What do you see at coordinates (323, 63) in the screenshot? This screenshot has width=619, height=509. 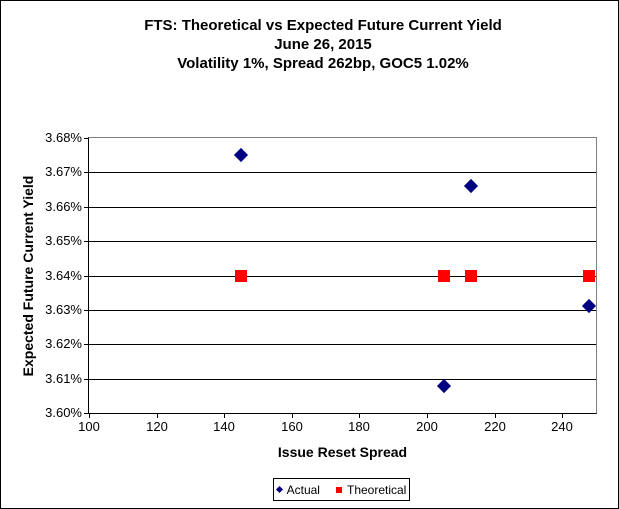 I see `chart-subtitle-params: Volatility 1%, Spread 262bp, GOC5 1.02%` at bounding box center [323, 63].